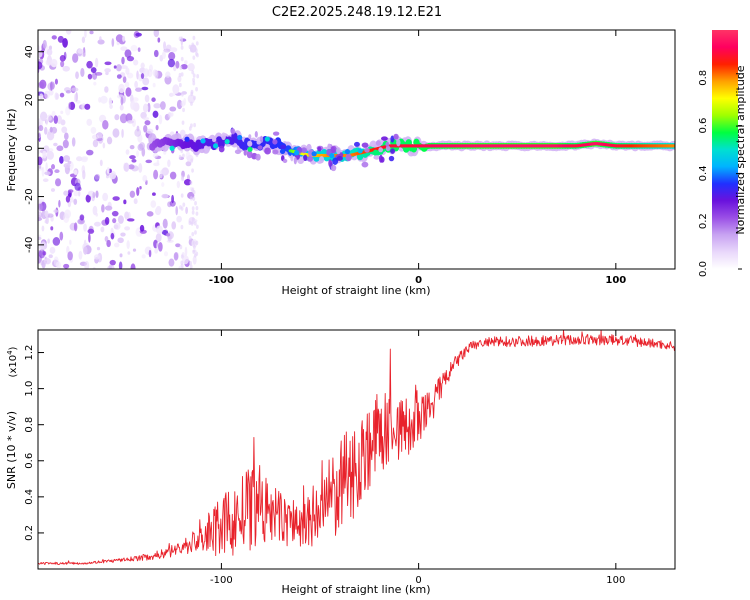 The width and height of the screenshot is (750, 600). What do you see at coordinates (740, 149) in the screenshot?
I see `colorbar-label: Normalized spectral amplitude` at bounding box center [740, 149].